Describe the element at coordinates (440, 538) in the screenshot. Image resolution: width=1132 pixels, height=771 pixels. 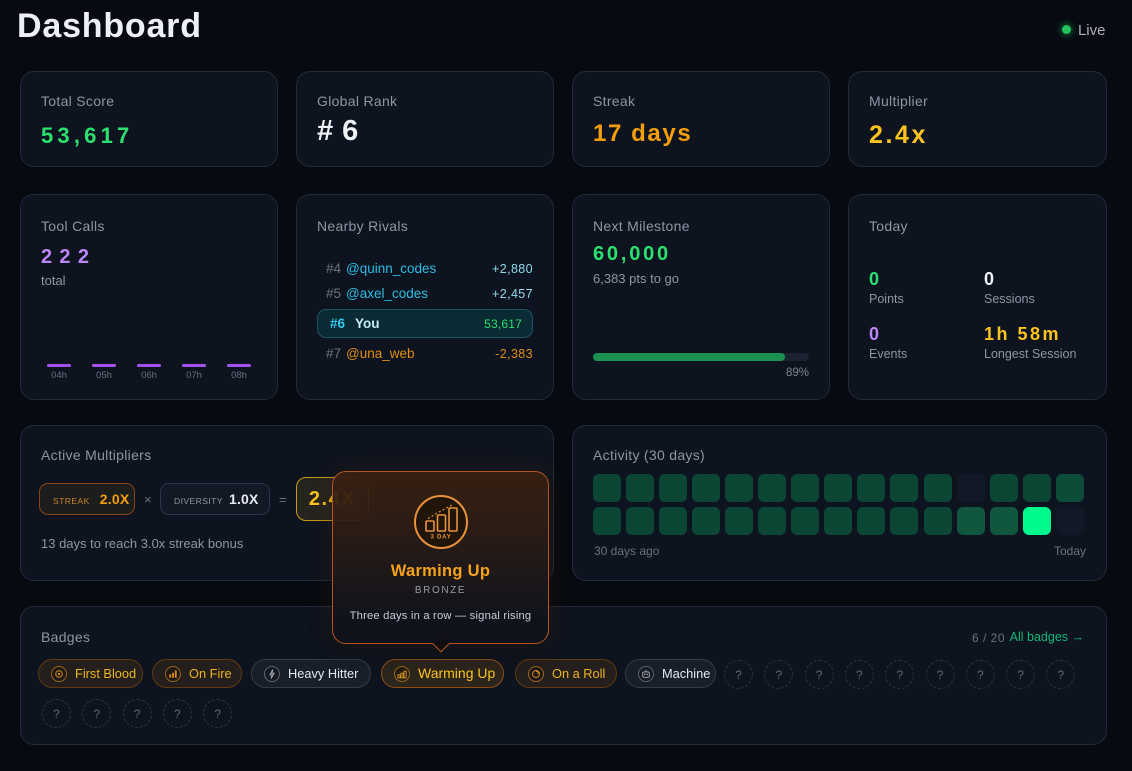
I see `svg-text: 3 DAY` at that location.